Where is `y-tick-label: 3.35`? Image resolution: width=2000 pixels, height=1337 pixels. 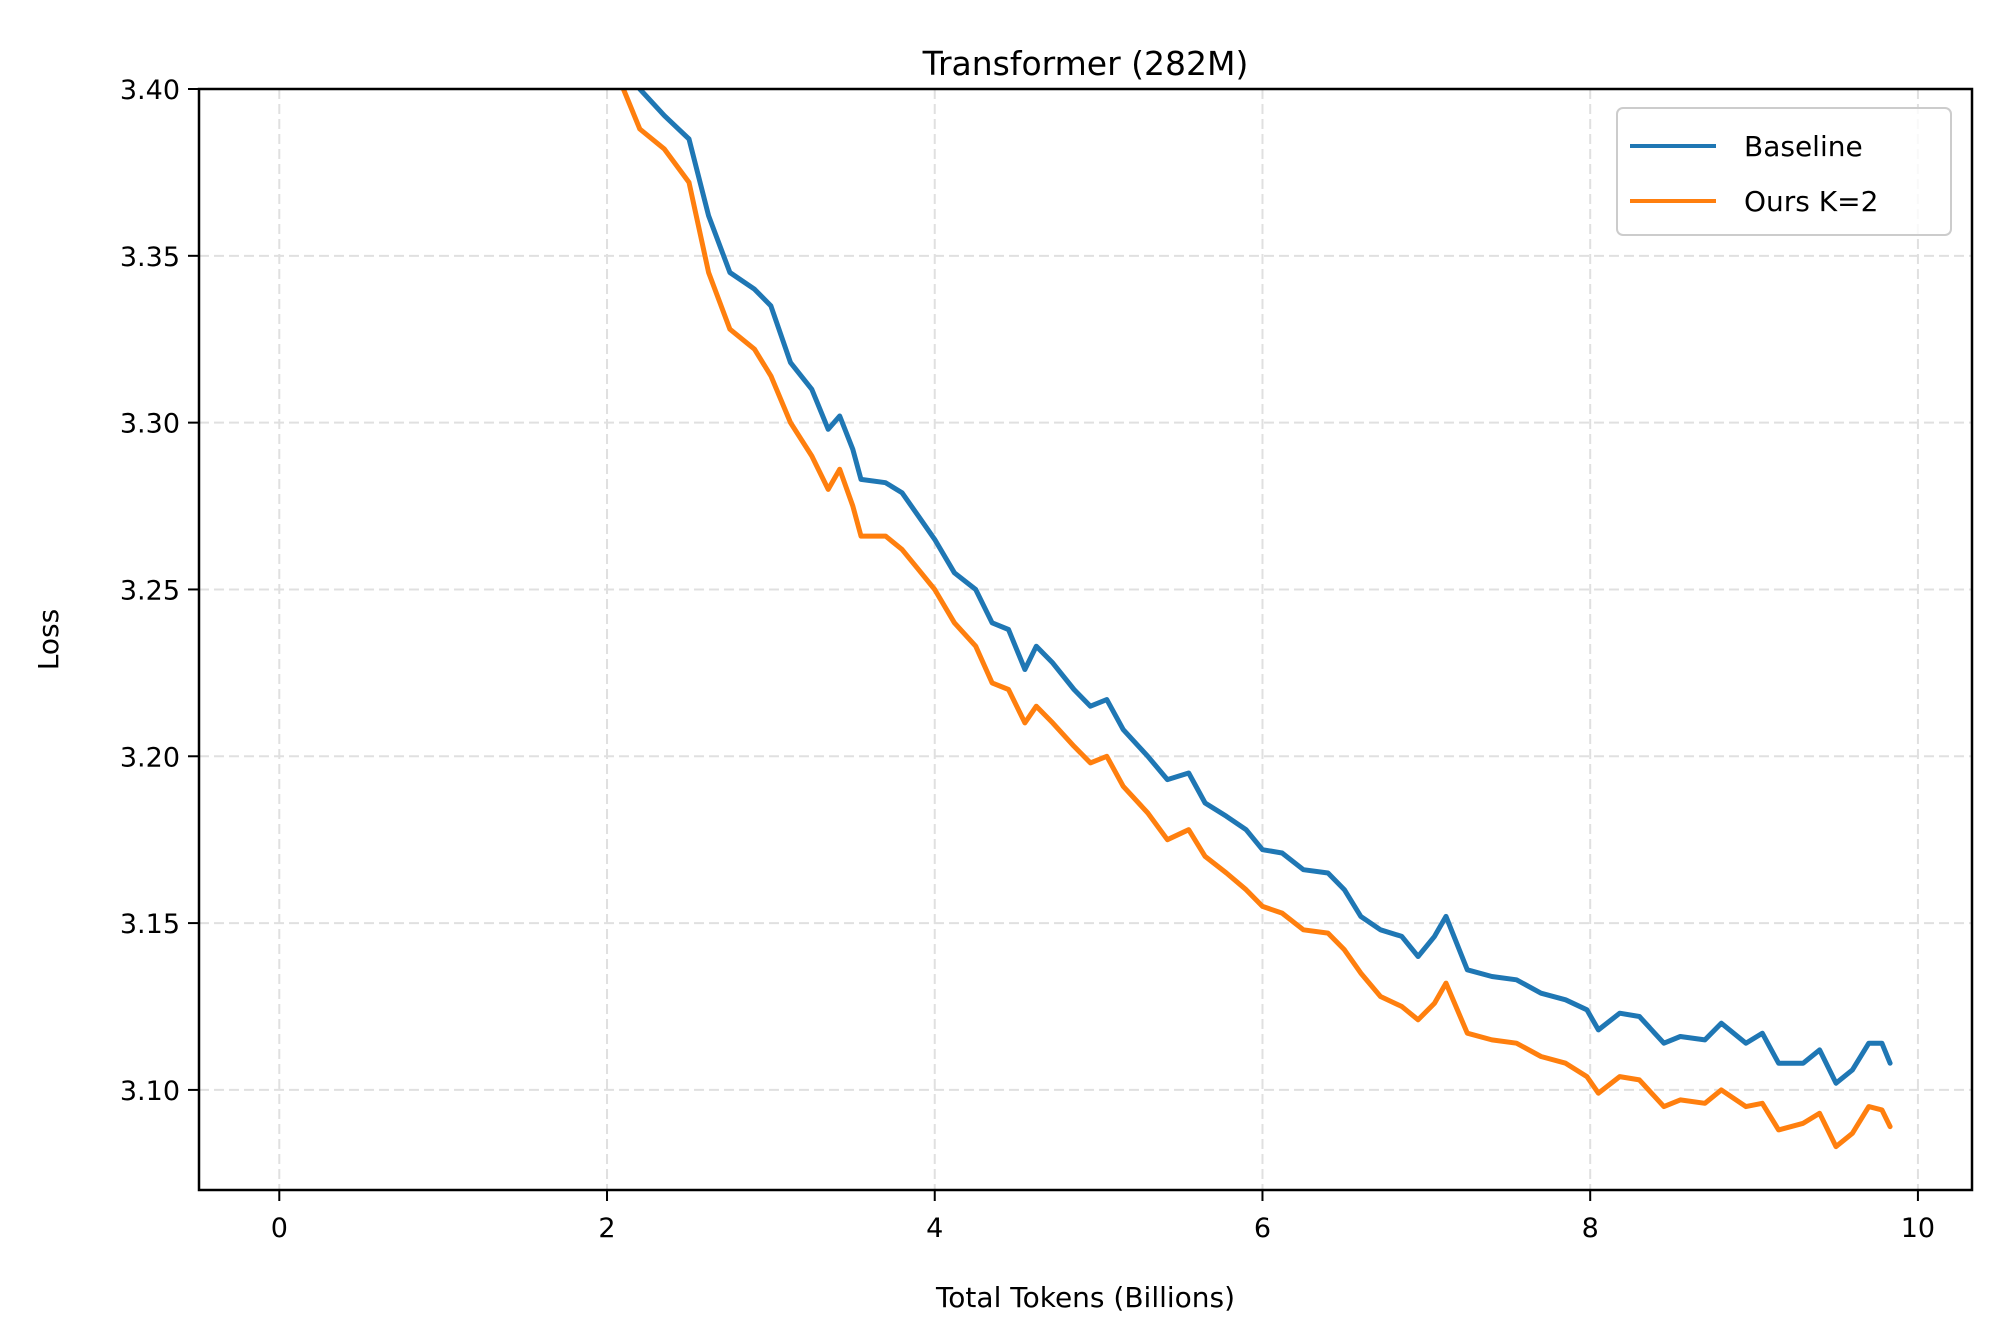 y-tick-label: 3.35 is located at coordinates (150, 257).